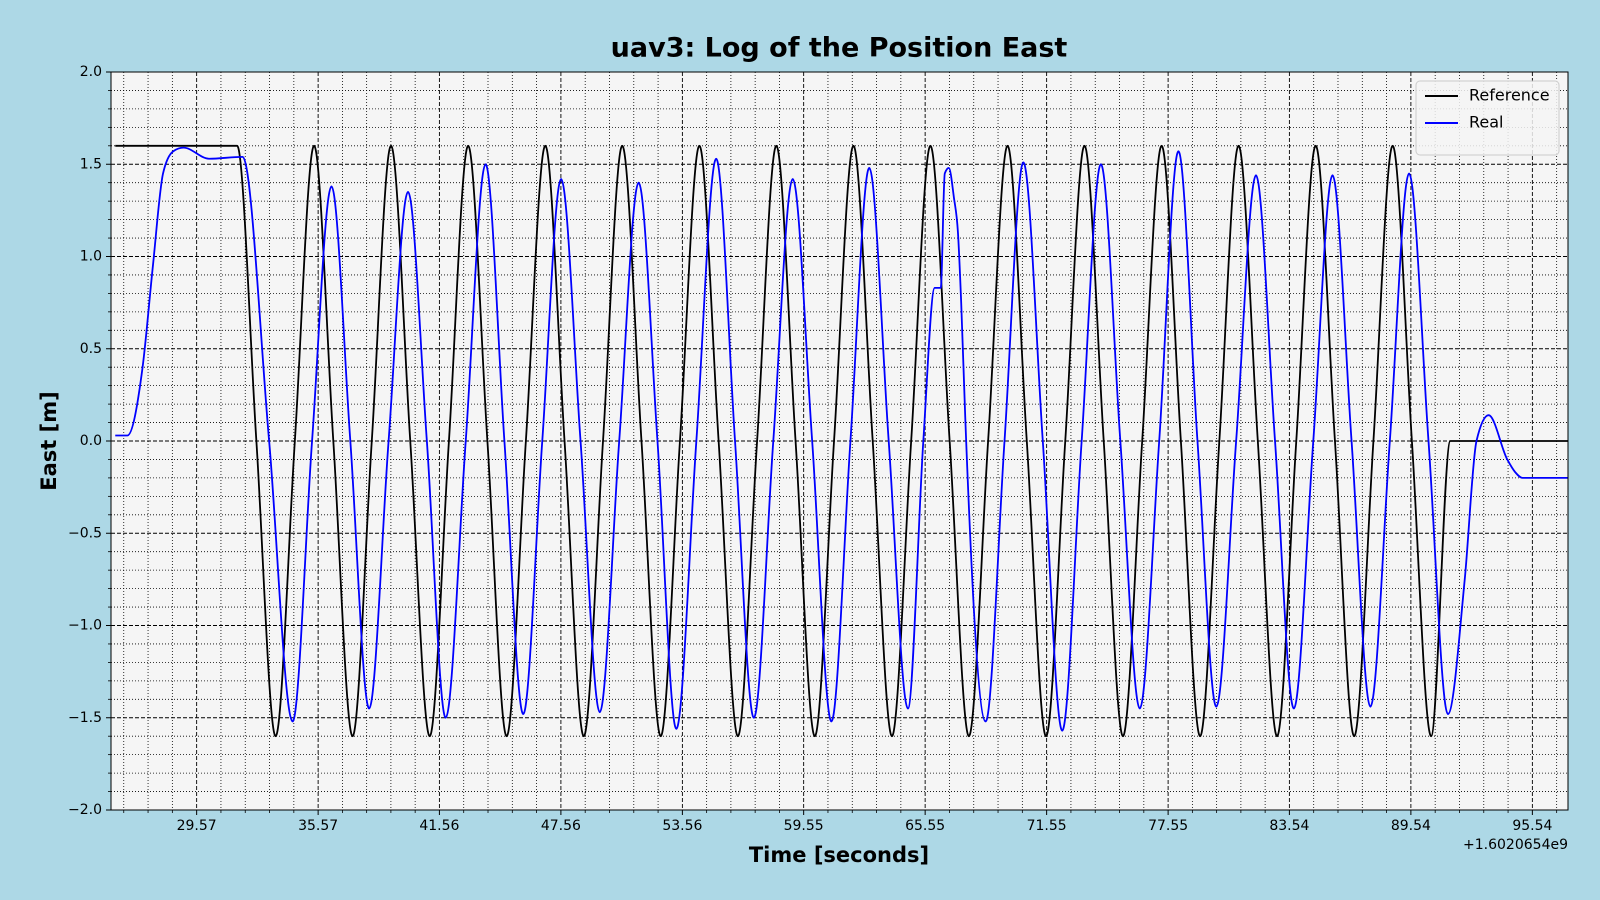  Describe the element at coordinates (1509, 95) in the screenshot. I see `legend-label: Reference` at that location.